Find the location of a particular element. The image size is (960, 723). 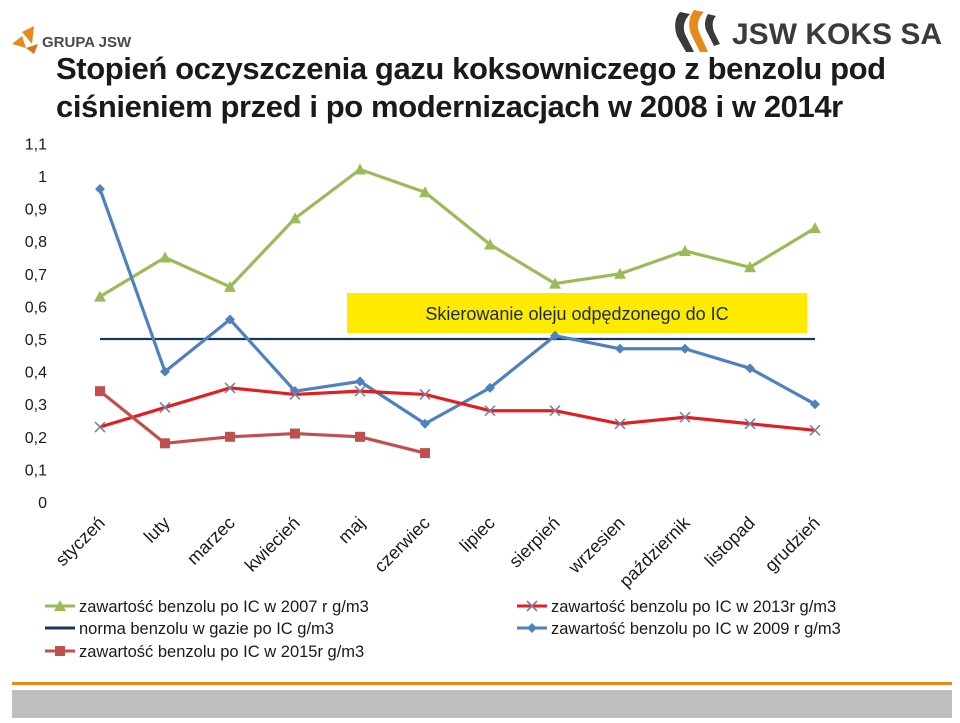

y-tick-label: 0,1 is located at coordinates (36, 470).